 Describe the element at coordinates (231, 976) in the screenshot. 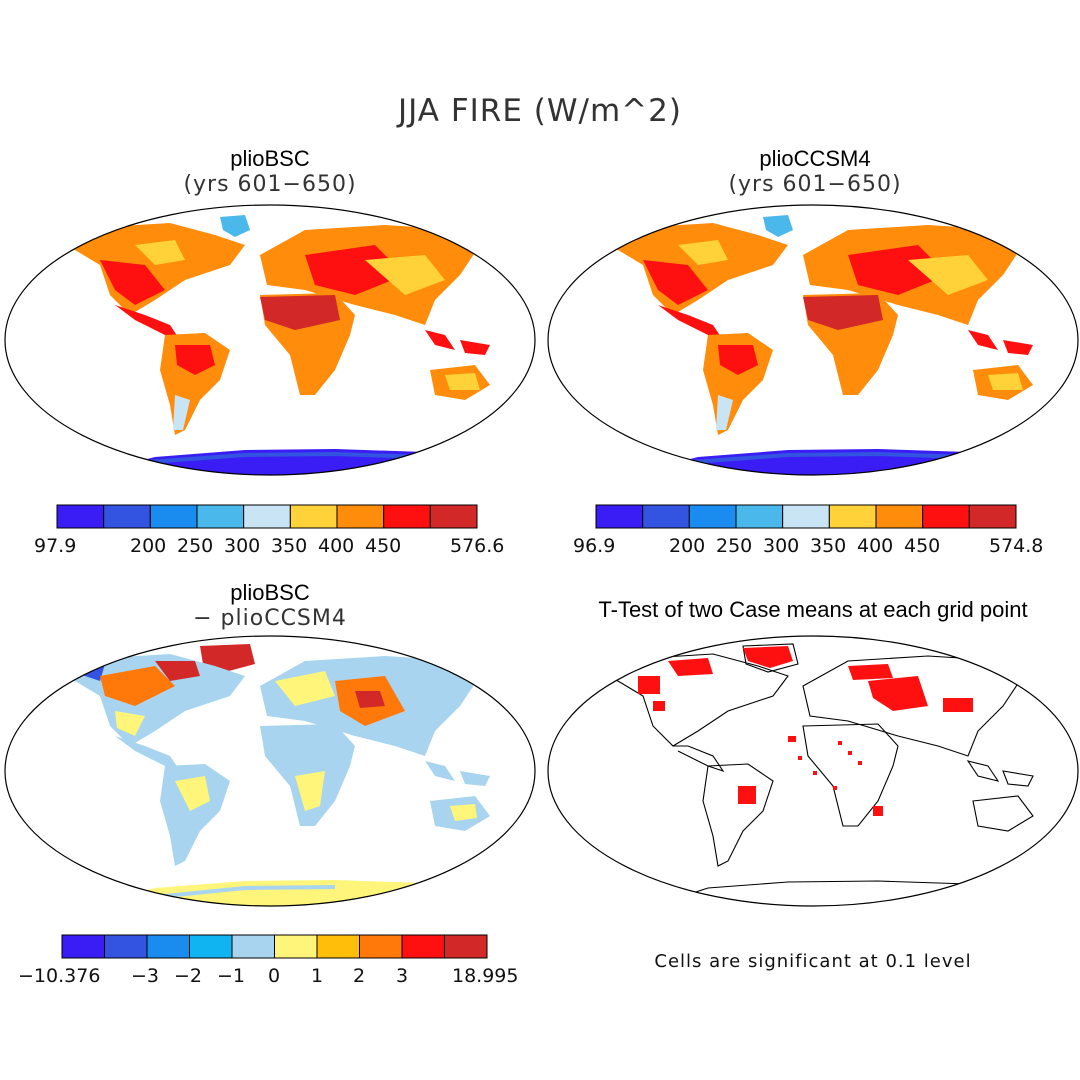

I see `panel3-tick-3: −1` at that location.